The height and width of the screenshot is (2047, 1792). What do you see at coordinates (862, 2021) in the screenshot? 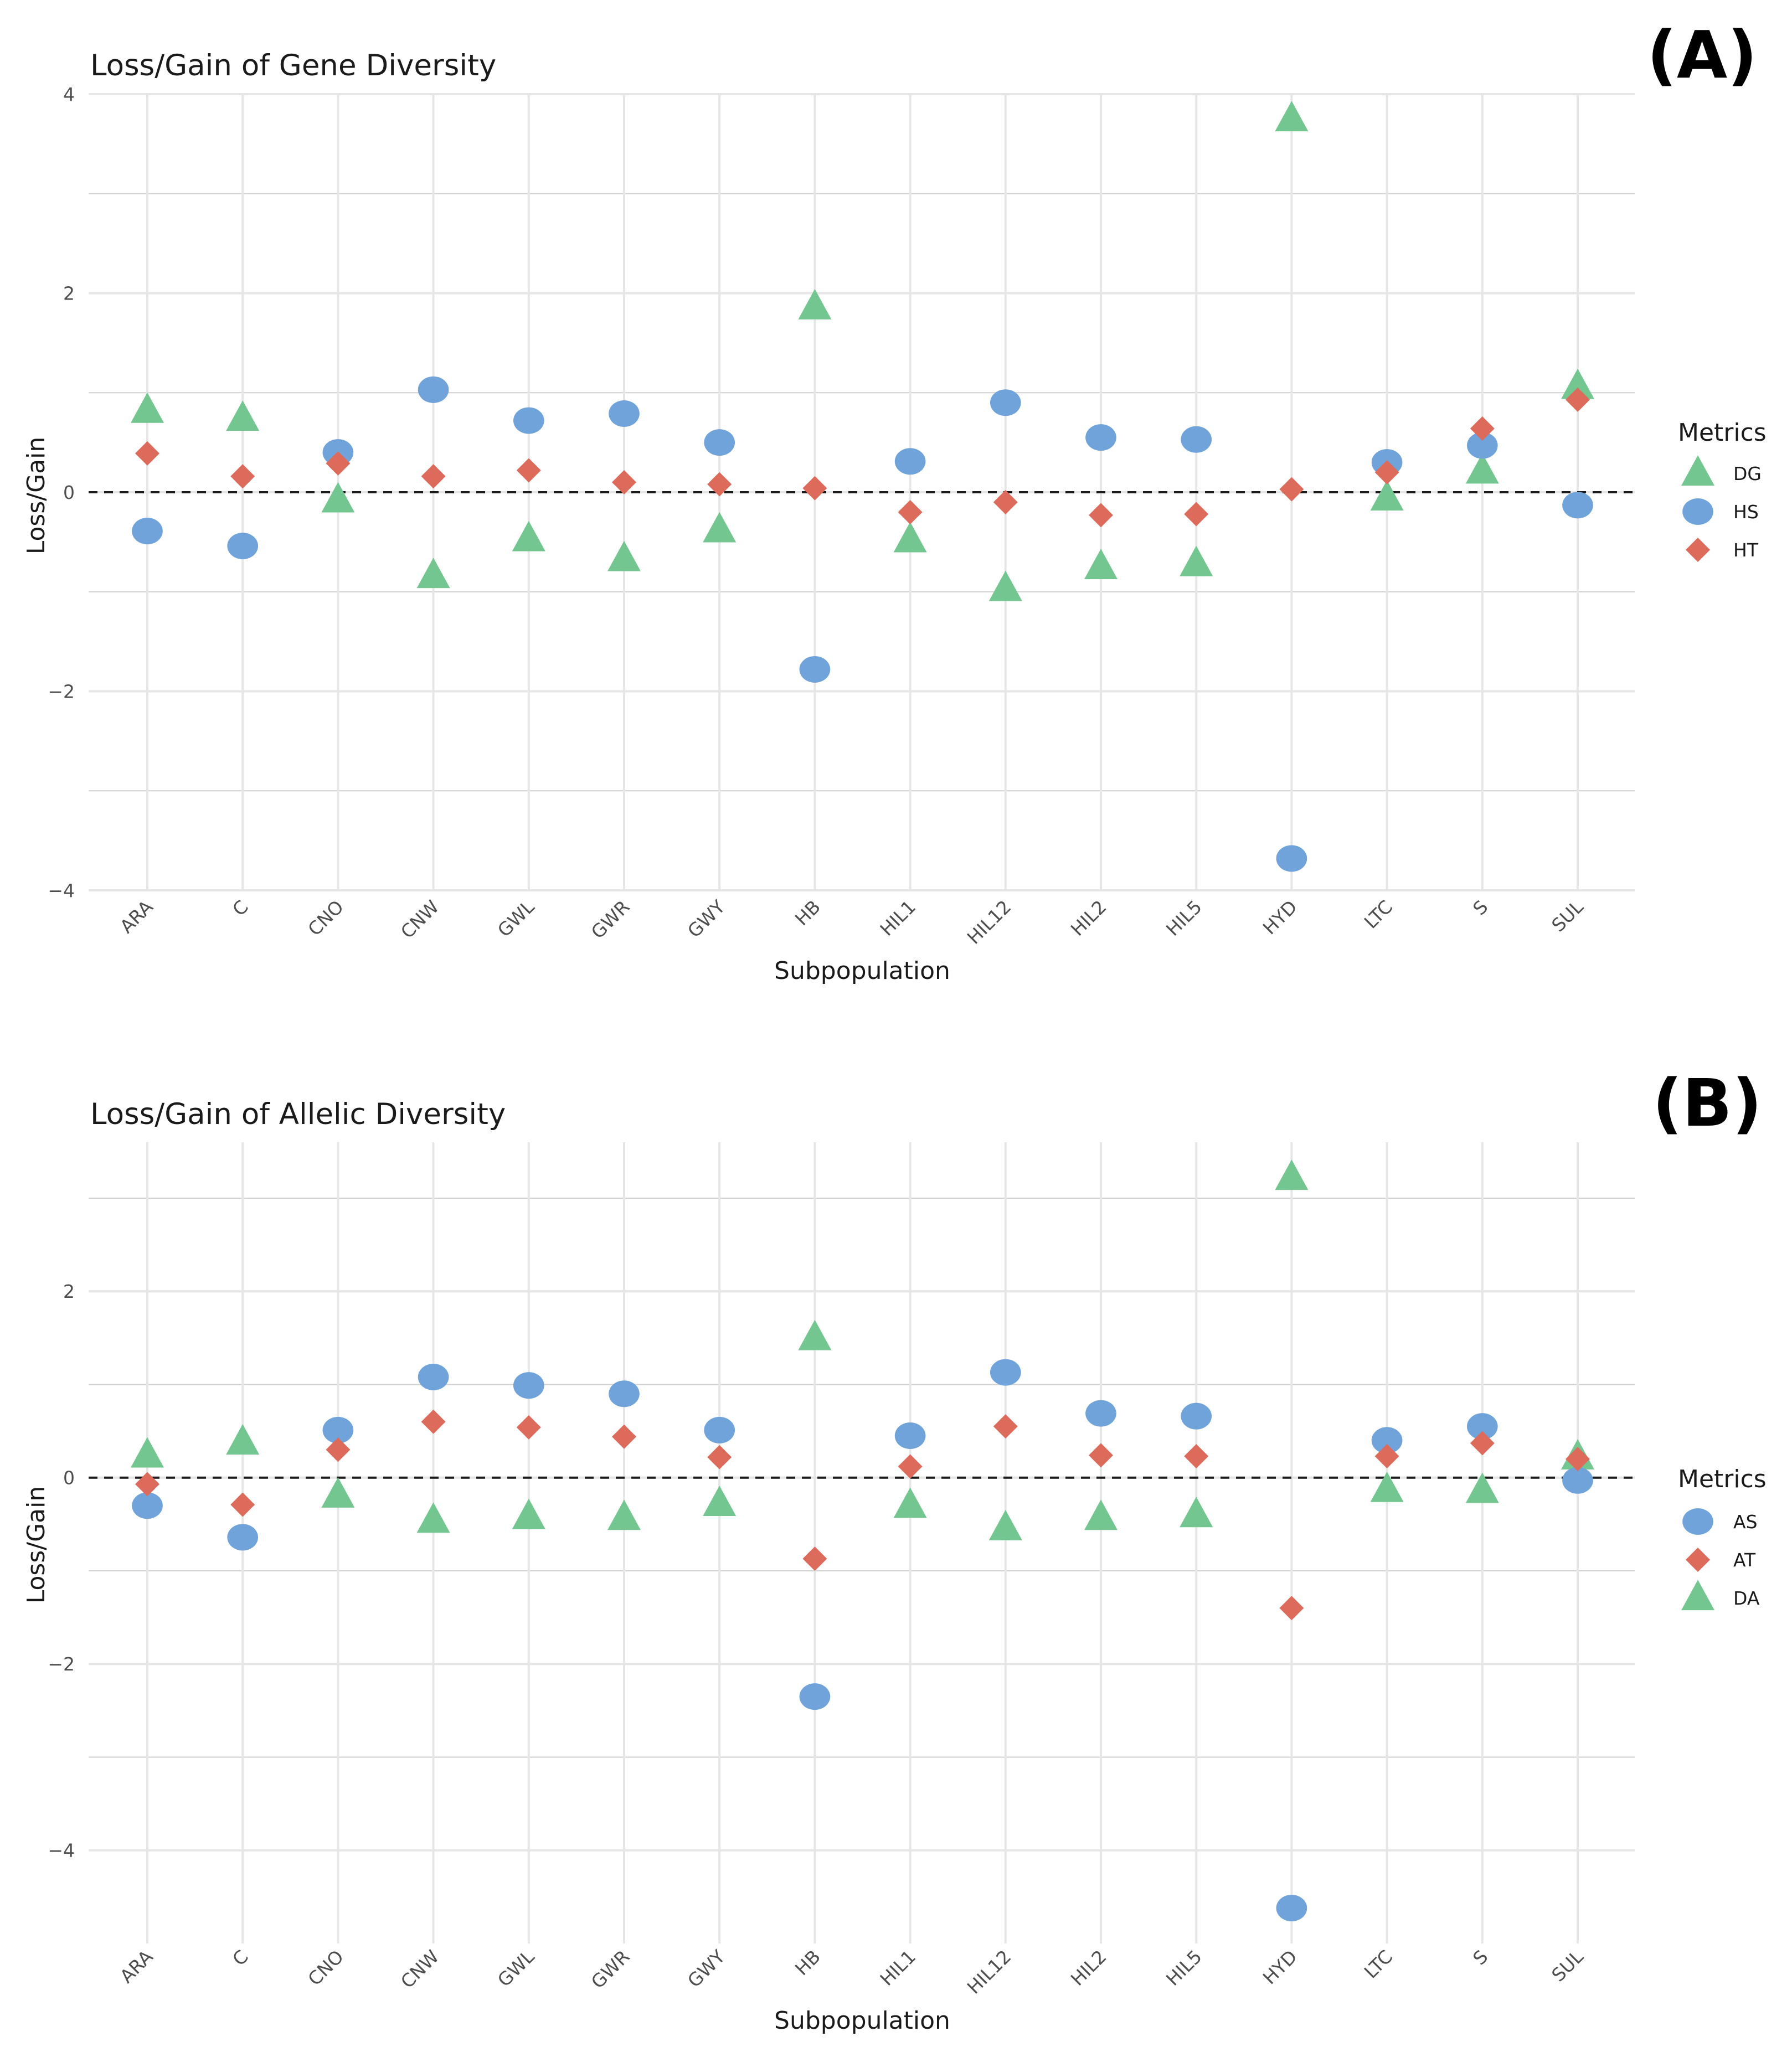
I see `panel-b-x-axis-title: Subpopulation` at bounding box center [862, 2021].